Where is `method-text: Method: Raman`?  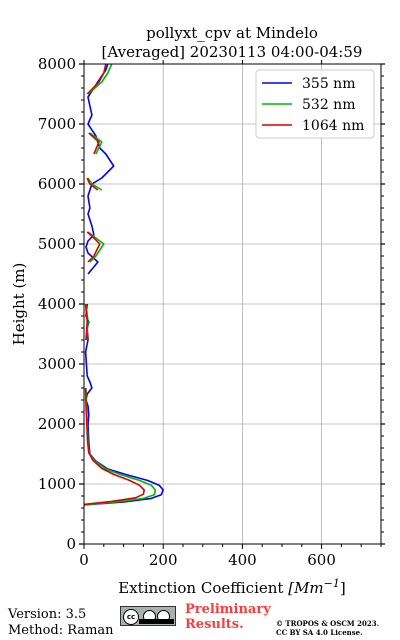
method-text: Method: Raman is located at coordinates (61, 630).